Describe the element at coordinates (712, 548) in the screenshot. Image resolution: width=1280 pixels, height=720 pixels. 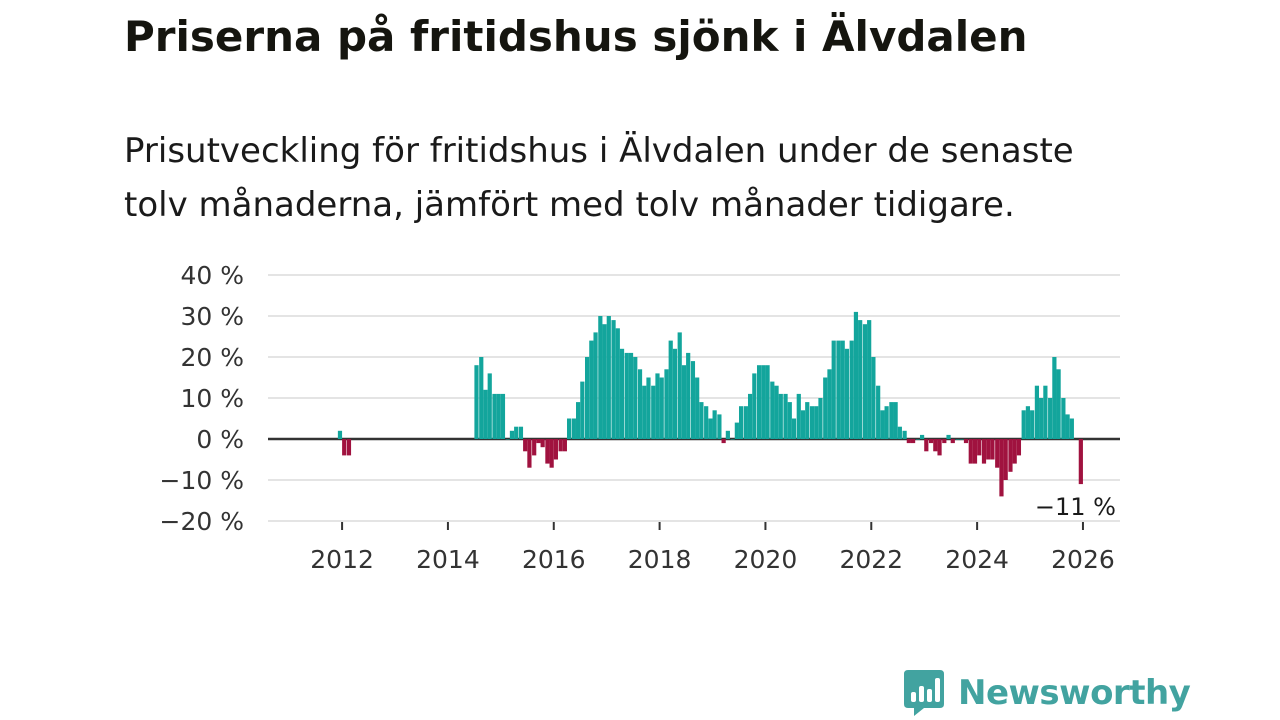
I see `x-axis: 2012 2014 2016 2018 2020 2022 2024 2026` at that location.